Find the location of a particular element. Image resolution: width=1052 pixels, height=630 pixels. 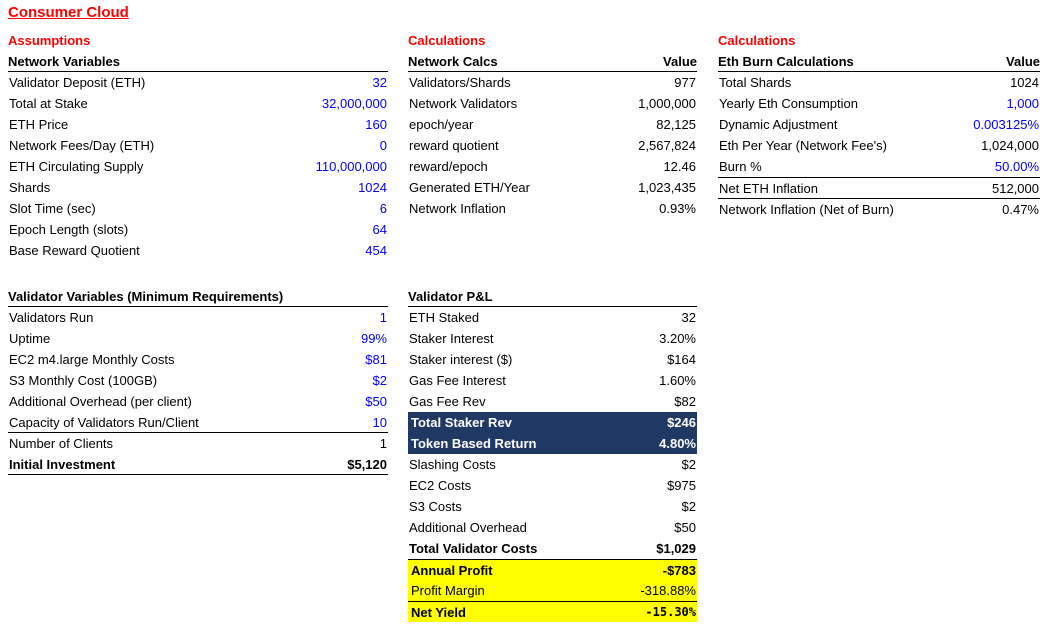

row-label-cell: Token Based Return is located at coordinates (474, 443).